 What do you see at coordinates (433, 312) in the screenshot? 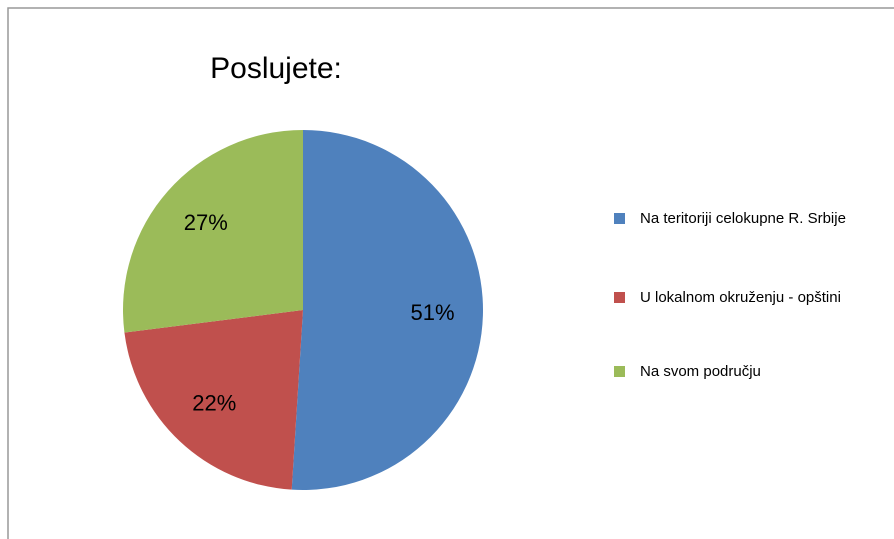
I see `data-label: 51%` at bounding box center [433, 312].